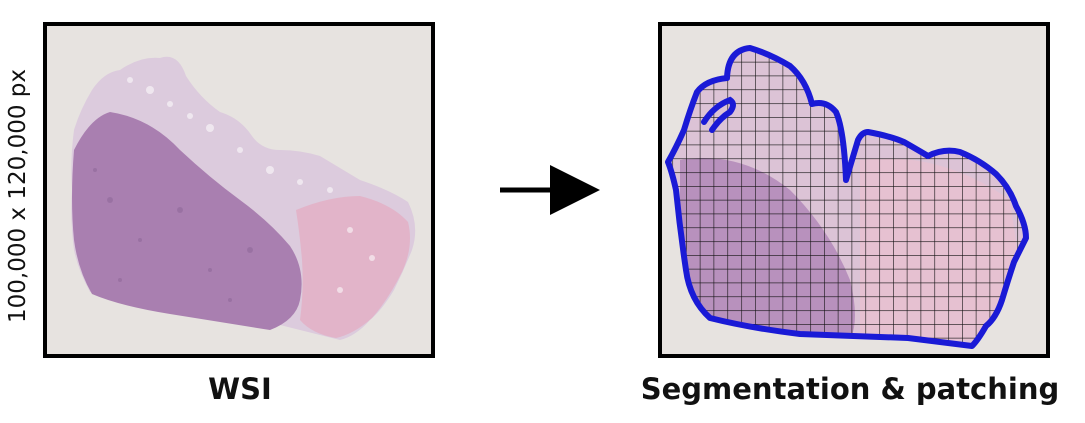 This screenshot has width=1085, height=423. What do you see at coordinates (18, 196) in the screenshot?
I see `dimension-label: 100,000 x 120,000 px` at bounding box center [18, 196].